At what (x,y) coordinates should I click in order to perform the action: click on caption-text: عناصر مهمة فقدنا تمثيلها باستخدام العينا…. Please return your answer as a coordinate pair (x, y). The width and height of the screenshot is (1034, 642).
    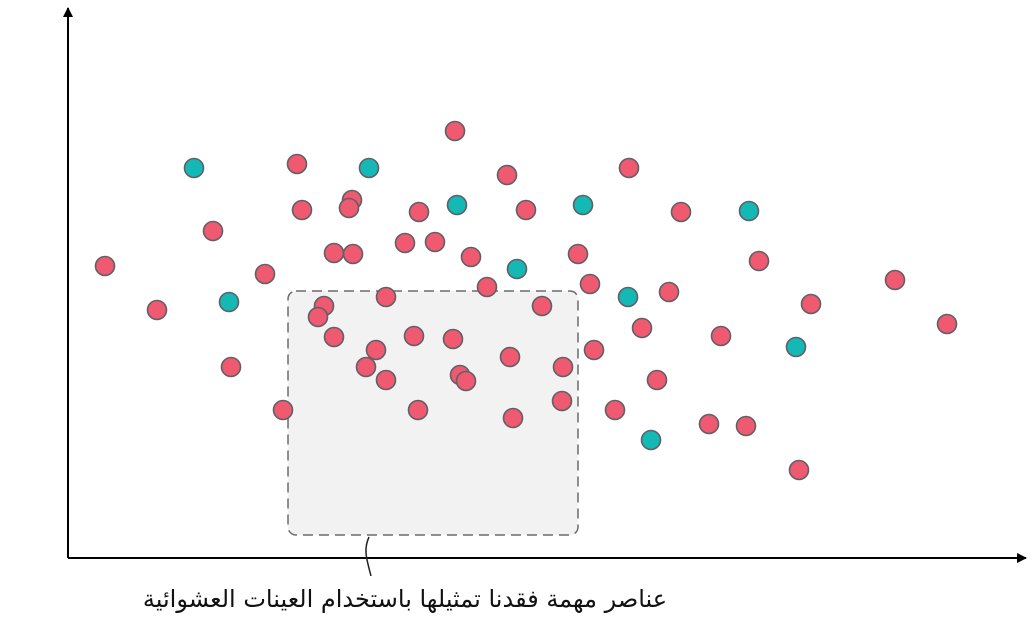
    Looking at the image, I should click on (405, 599).